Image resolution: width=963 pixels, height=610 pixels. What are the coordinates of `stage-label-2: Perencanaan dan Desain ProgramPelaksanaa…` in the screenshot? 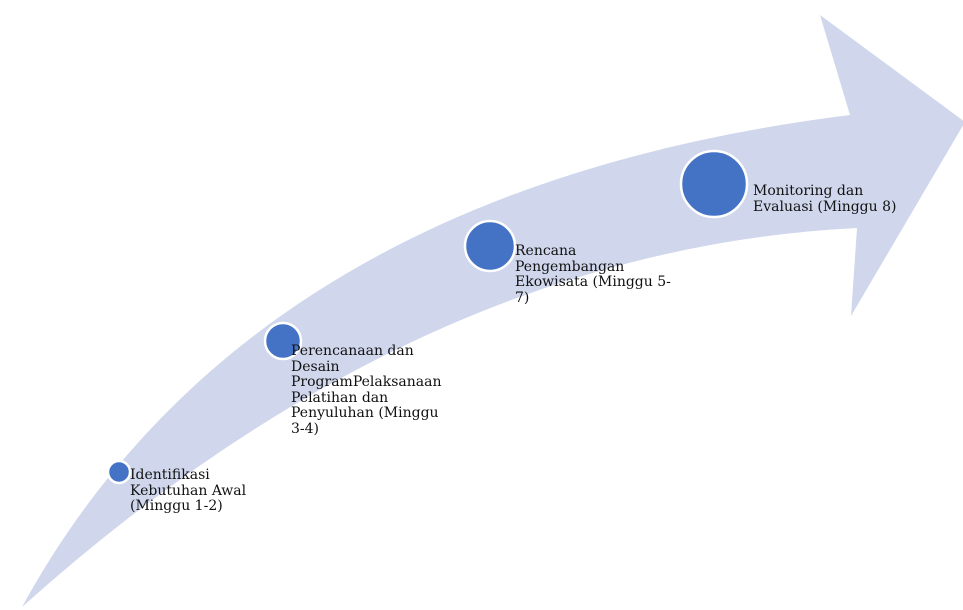 It's located at (366, 390).